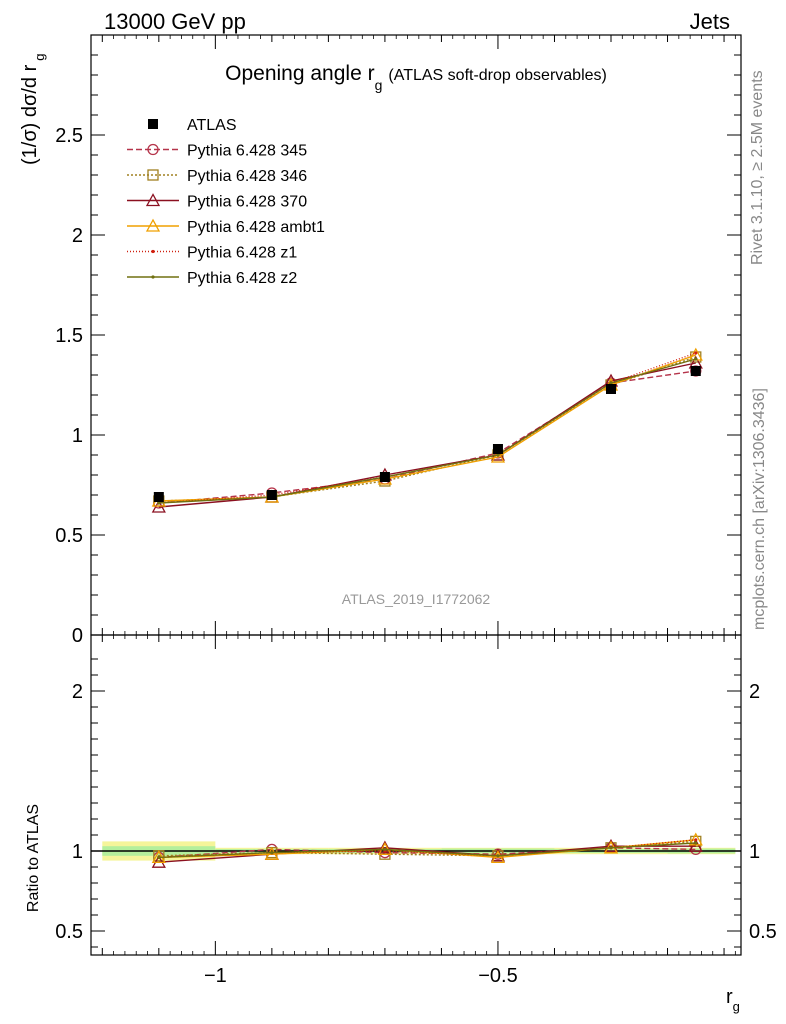 Image resolution: width=786 pixels, height=1024 pixels. Describe the element at coordinates (212, 125) in the screenshot. I see `legend-label: ATLAS` at that location.